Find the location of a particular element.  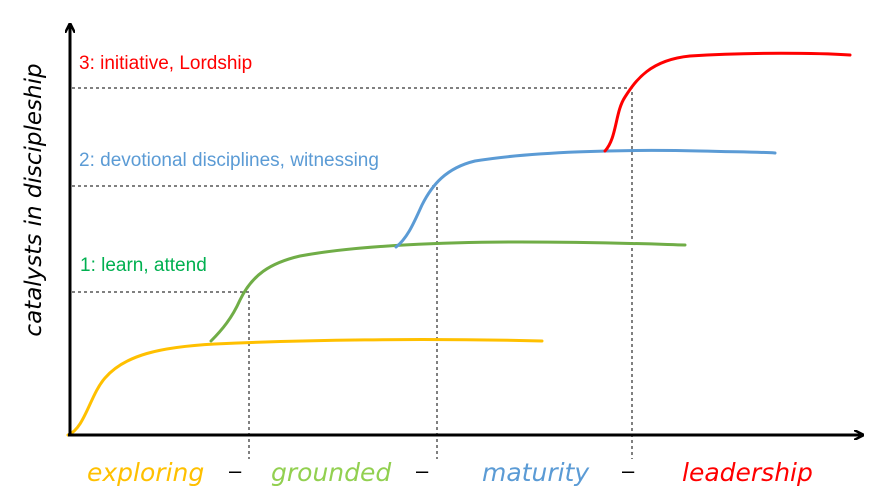

curve-leadership is located at coordinates (727, 102).